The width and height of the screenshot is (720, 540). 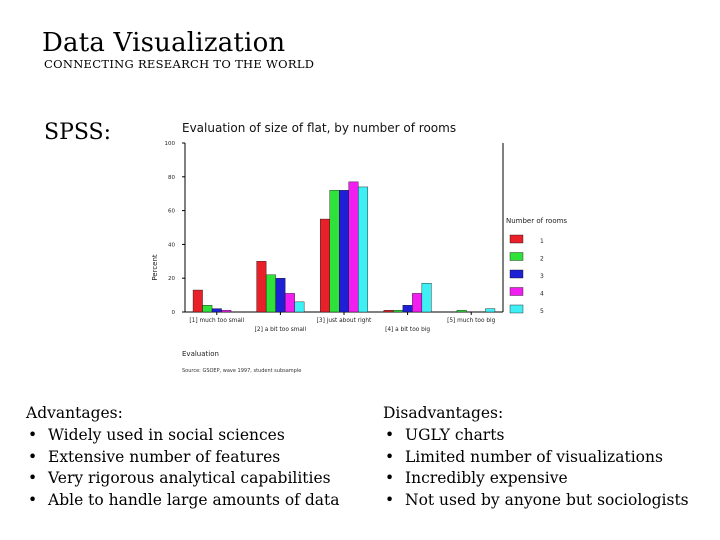 What do you see at coordinates (200, 354) in the screenshot?
I see `x-axis-label: Evaluation` at bounding box center [200, 354].